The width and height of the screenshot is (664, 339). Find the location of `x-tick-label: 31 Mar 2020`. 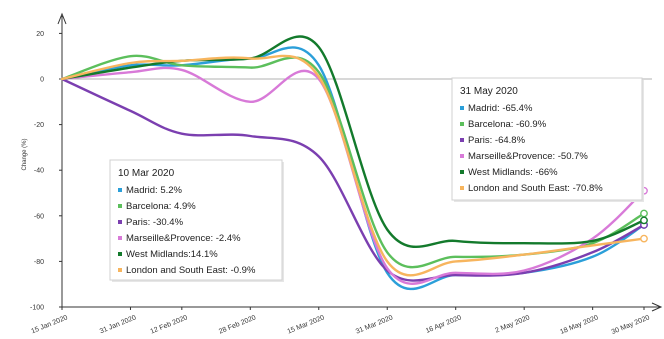

x-tick-label: 31 Mar 2020 is located at coordinates (374, 324).